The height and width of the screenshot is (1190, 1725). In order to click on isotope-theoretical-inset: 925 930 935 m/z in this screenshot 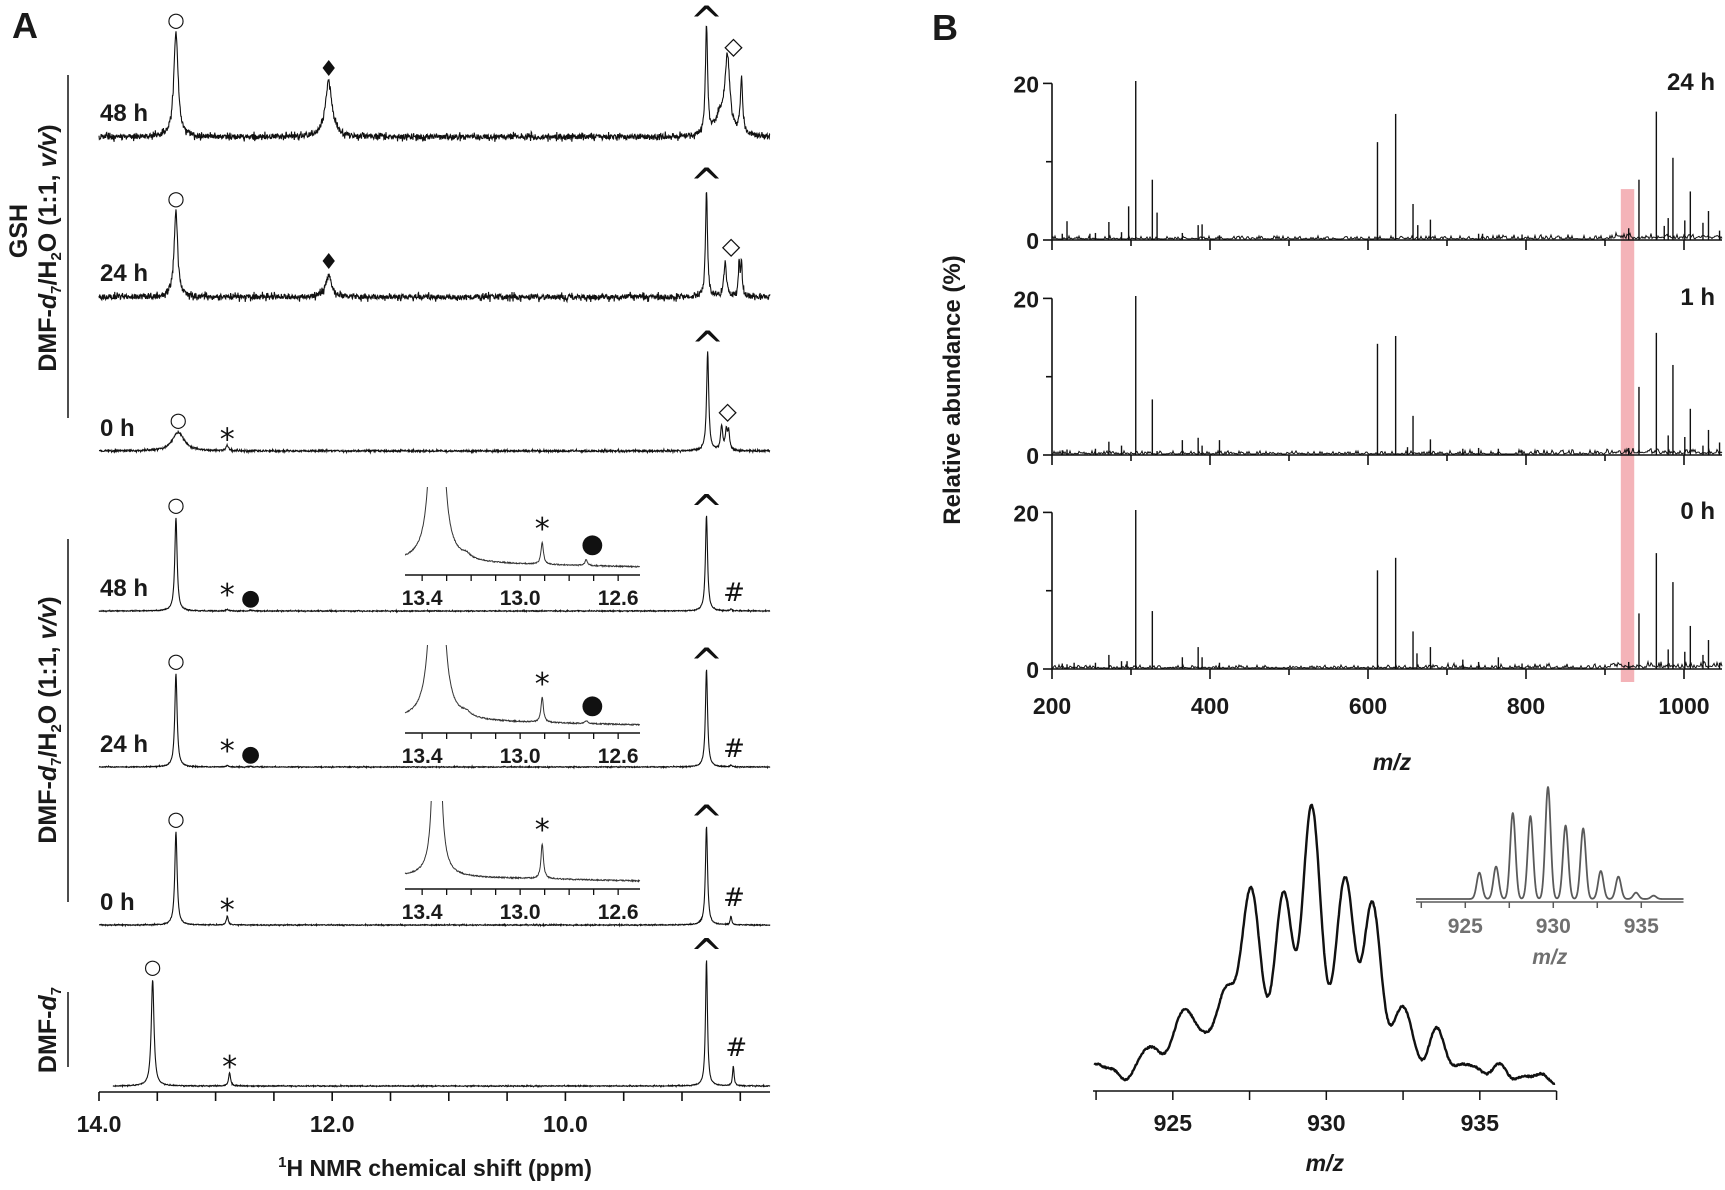, I will do `click(1550, 877)`.